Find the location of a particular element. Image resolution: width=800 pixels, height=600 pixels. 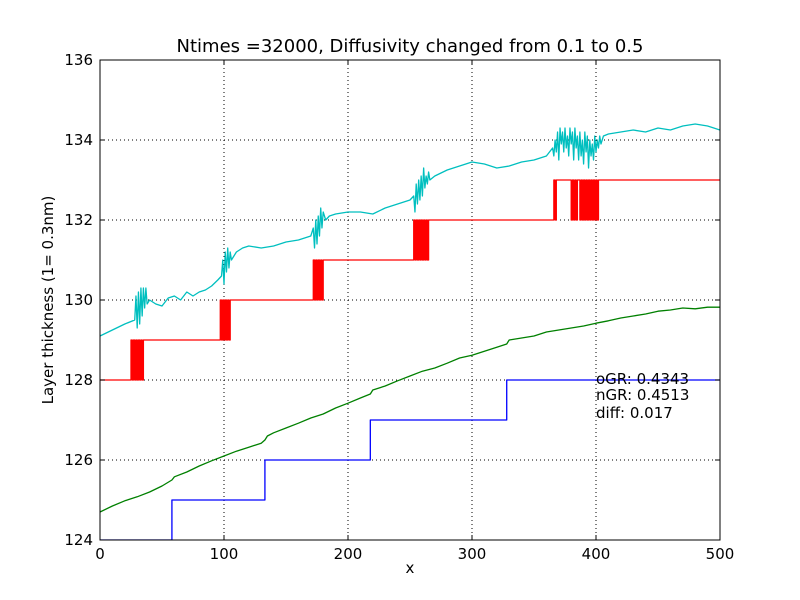

x-axis-label: x is located at coordinates (410, 568).